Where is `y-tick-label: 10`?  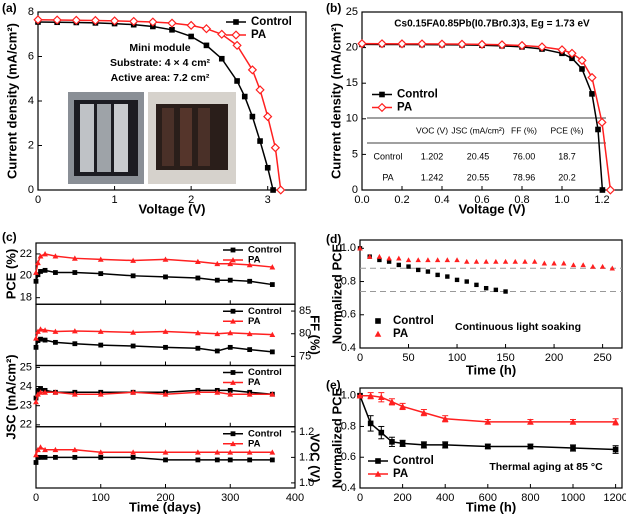
y-tick-label: 10 is located at coordinates (352, 119).